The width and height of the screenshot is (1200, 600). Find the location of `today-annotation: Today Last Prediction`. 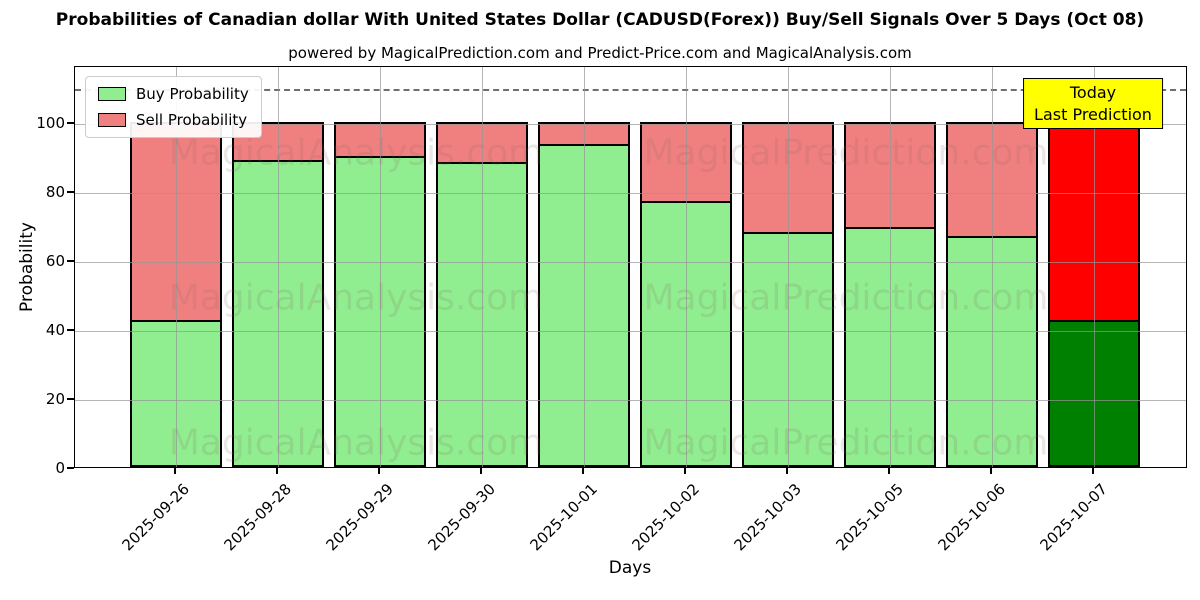

today-annotation: Today Last Prediction is located at coordinates (1093, 104).